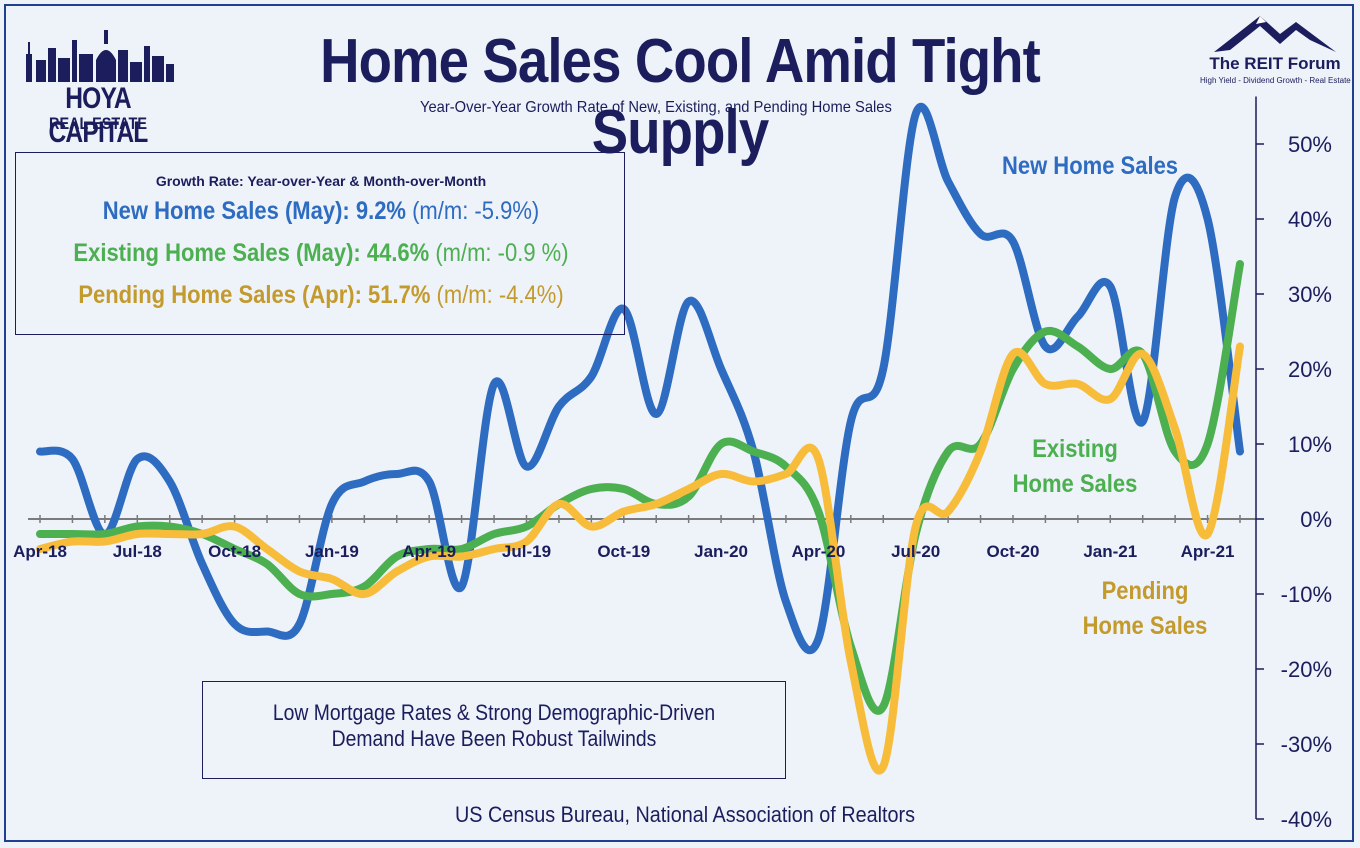  What do you see at coordinates (680, 97) in the screenshot?
I see `chart-title: Home Sales Cool Amid Tight Supply` at bounding box center [680, 97].